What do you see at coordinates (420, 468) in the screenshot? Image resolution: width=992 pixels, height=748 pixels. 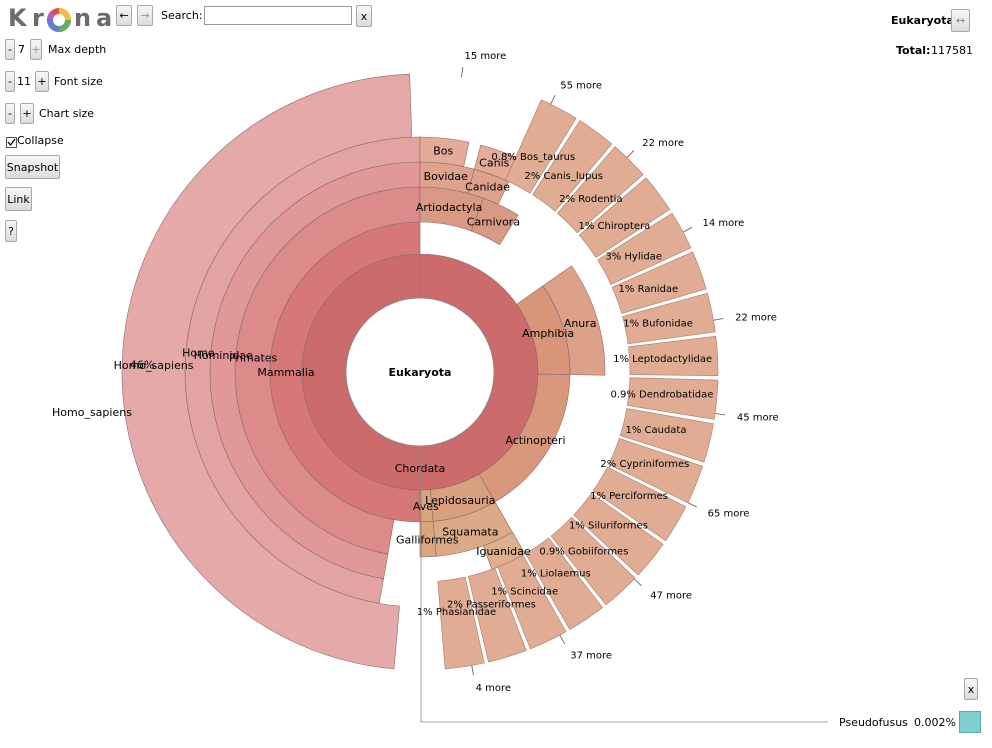 I see `segment-label-chordata: Chordata` at bounding box center [420, 468].